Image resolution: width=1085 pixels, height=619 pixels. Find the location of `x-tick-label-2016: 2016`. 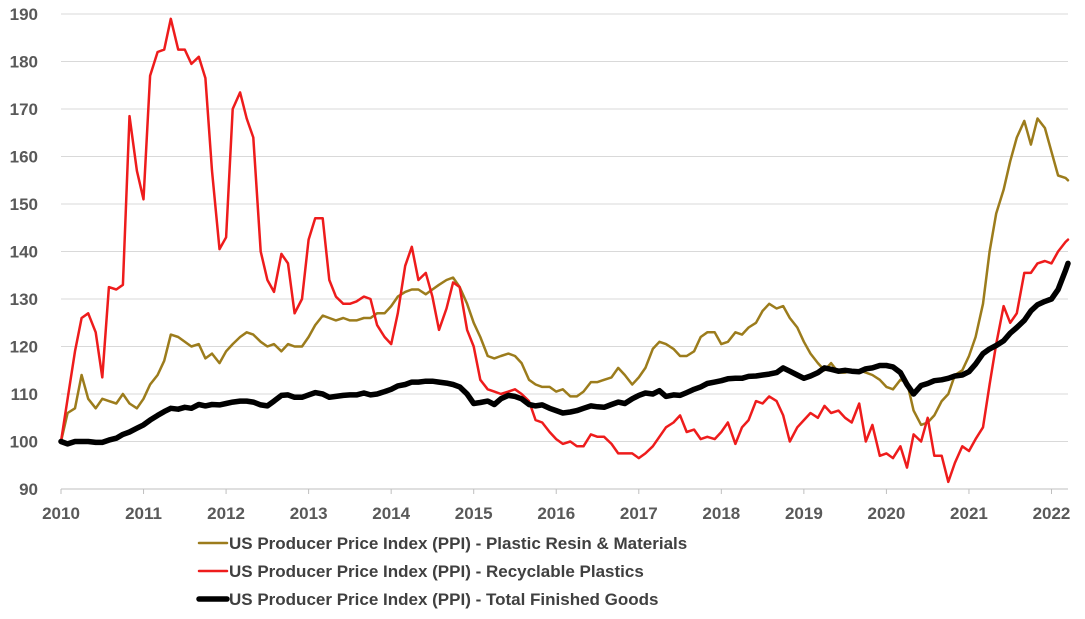

x-tick-label-2016: 2016 is located at coordinates (556, 513).